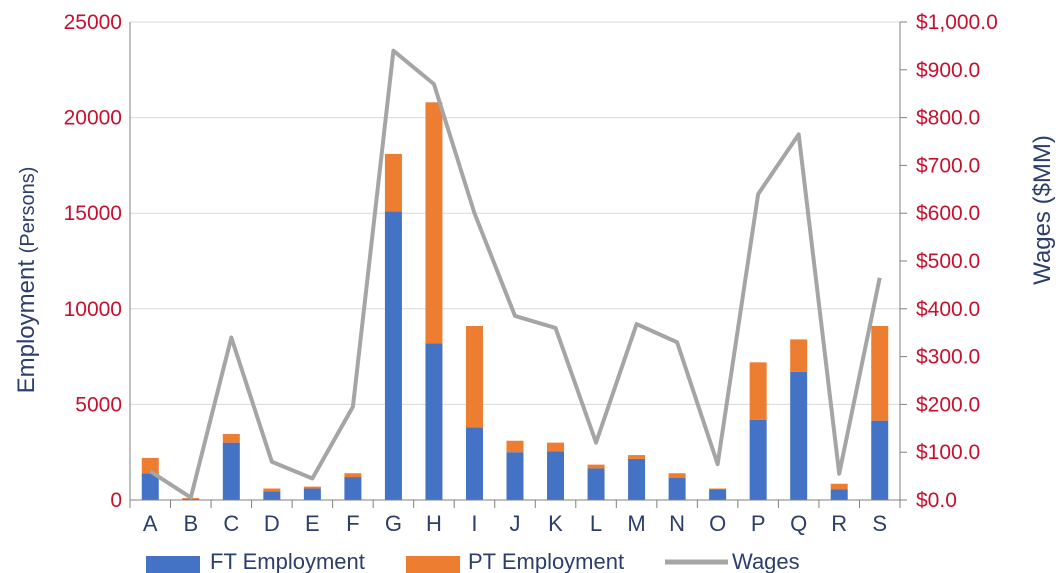  What do you see at coordinates (758, 523) in the screenshot?
I see `category-label-P: P` at bounding box center [758, 523].